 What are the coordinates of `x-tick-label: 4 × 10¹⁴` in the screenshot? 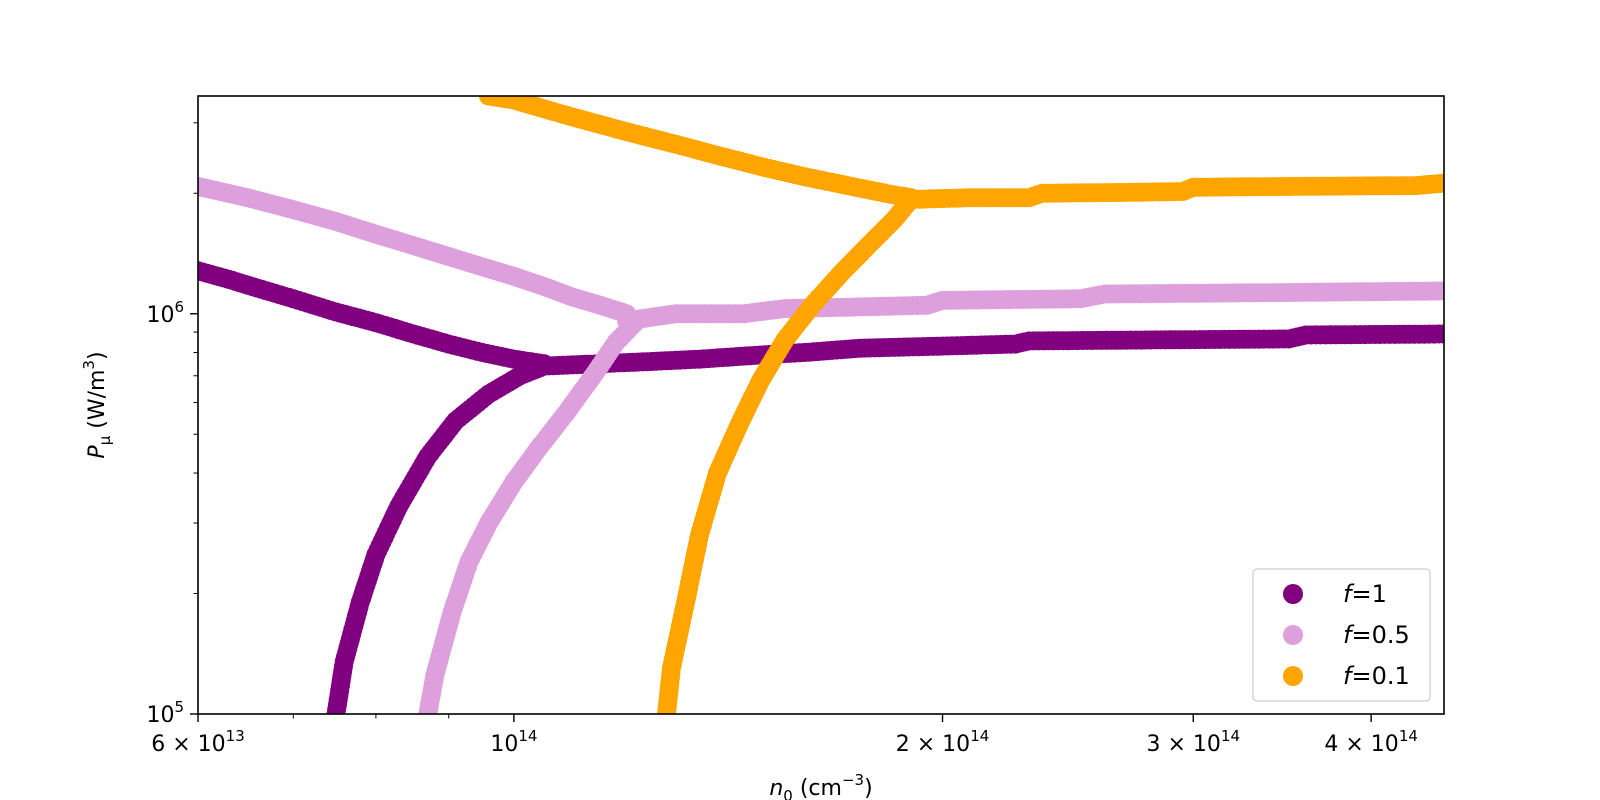 It's located at (1371, 742).